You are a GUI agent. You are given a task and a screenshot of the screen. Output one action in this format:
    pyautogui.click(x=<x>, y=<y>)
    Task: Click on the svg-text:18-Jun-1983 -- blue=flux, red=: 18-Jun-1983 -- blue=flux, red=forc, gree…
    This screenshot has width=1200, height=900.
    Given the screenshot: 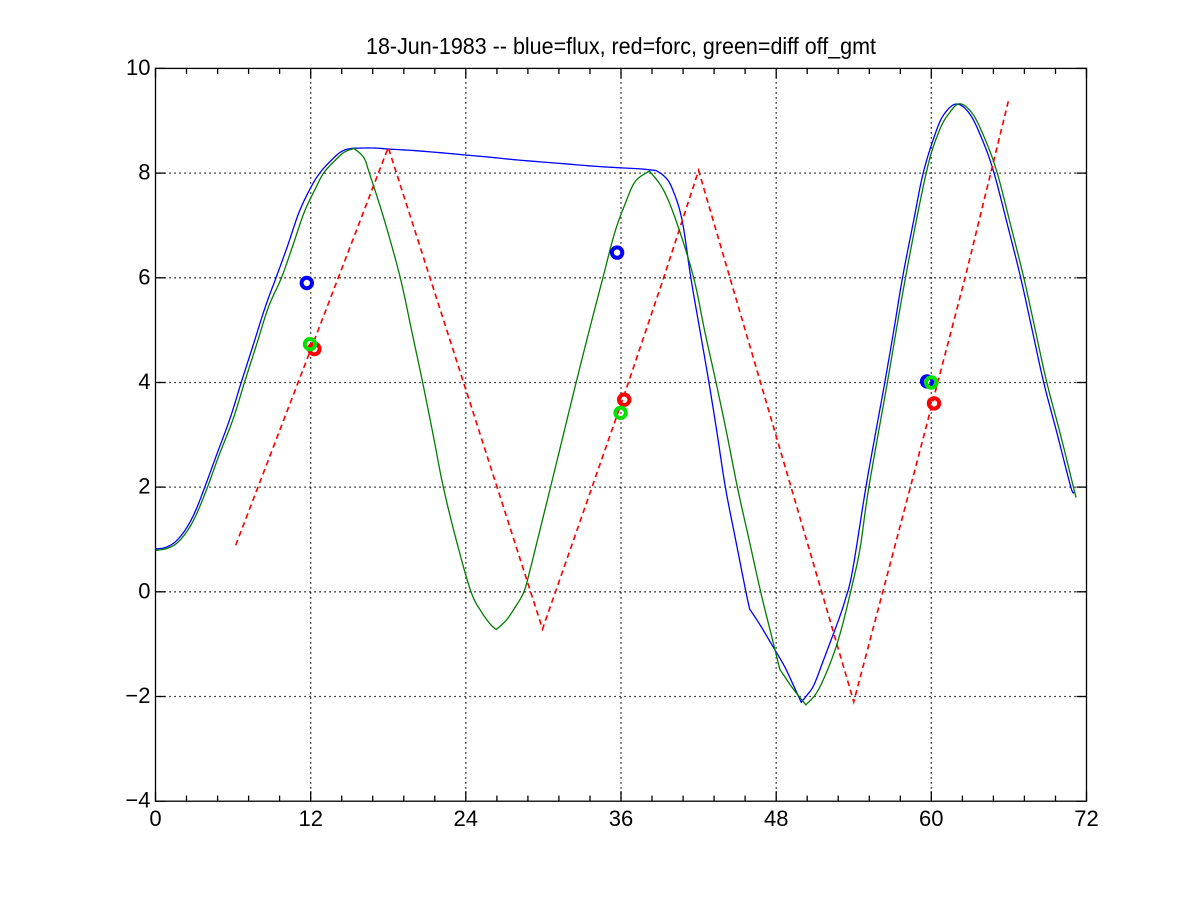 What is the action you would take?
    pyautogui.click(x=621, y=46)
    